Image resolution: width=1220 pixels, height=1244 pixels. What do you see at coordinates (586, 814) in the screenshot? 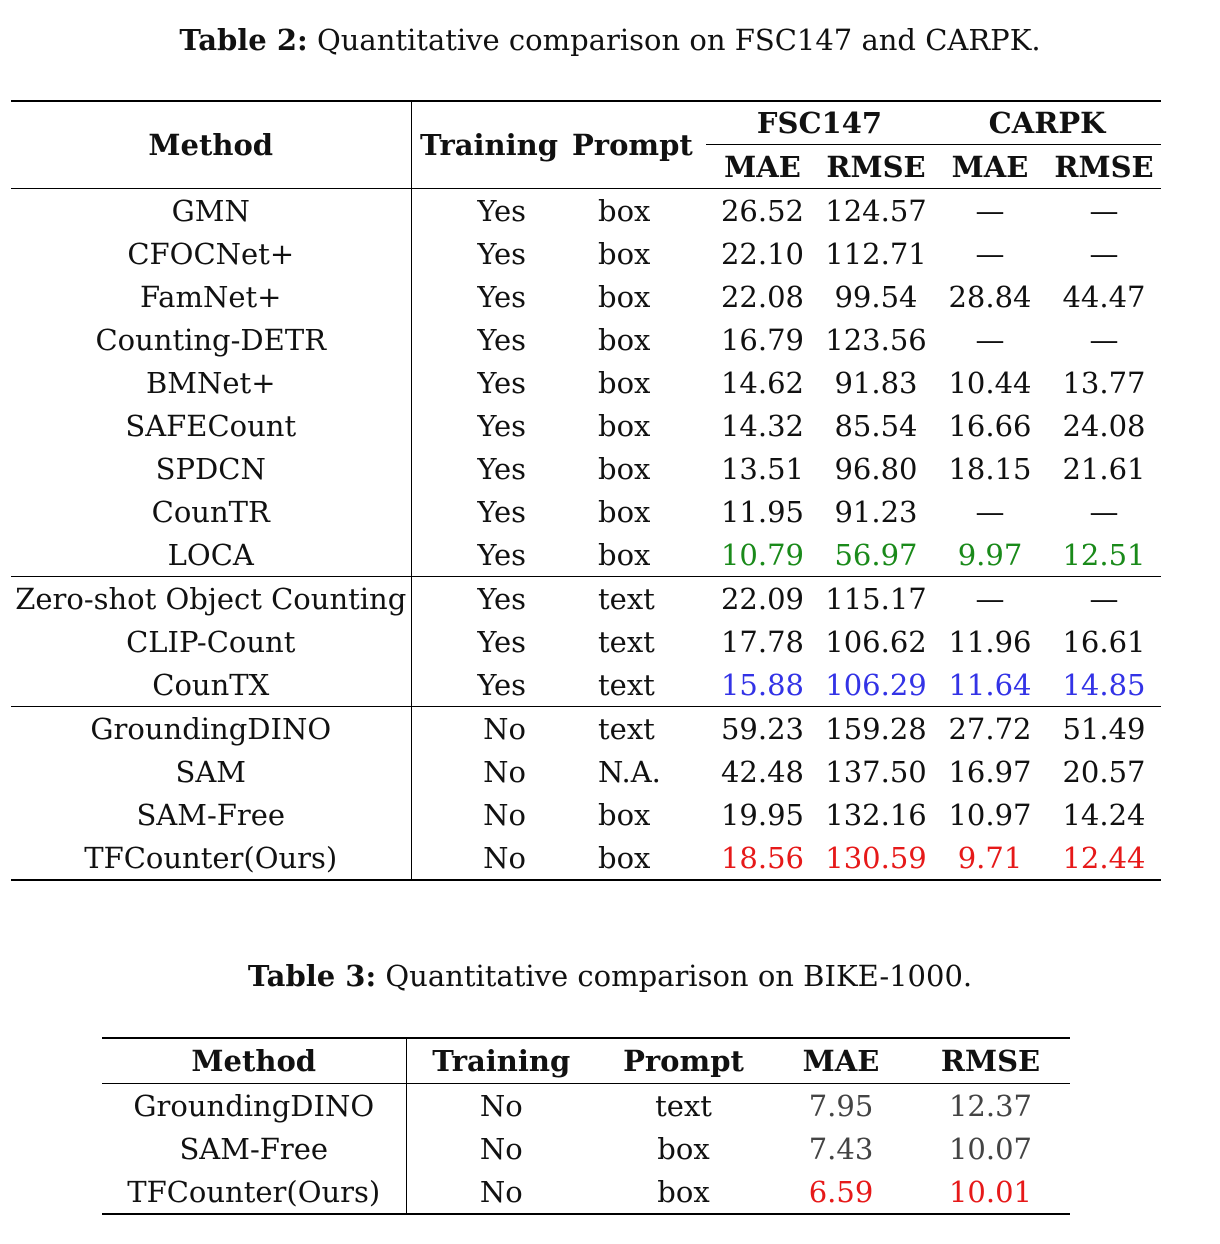
I see `table-row: SAM-Free No box 19.95 132.16 10.97 14.24` at bounding box center [586, 814].